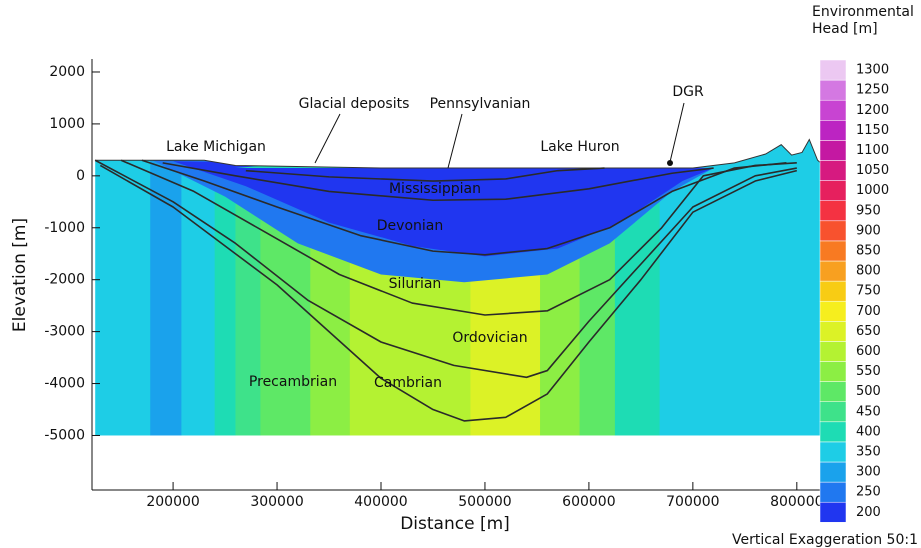  I want to click on y-tick-label: -5000, so click(64, 435).